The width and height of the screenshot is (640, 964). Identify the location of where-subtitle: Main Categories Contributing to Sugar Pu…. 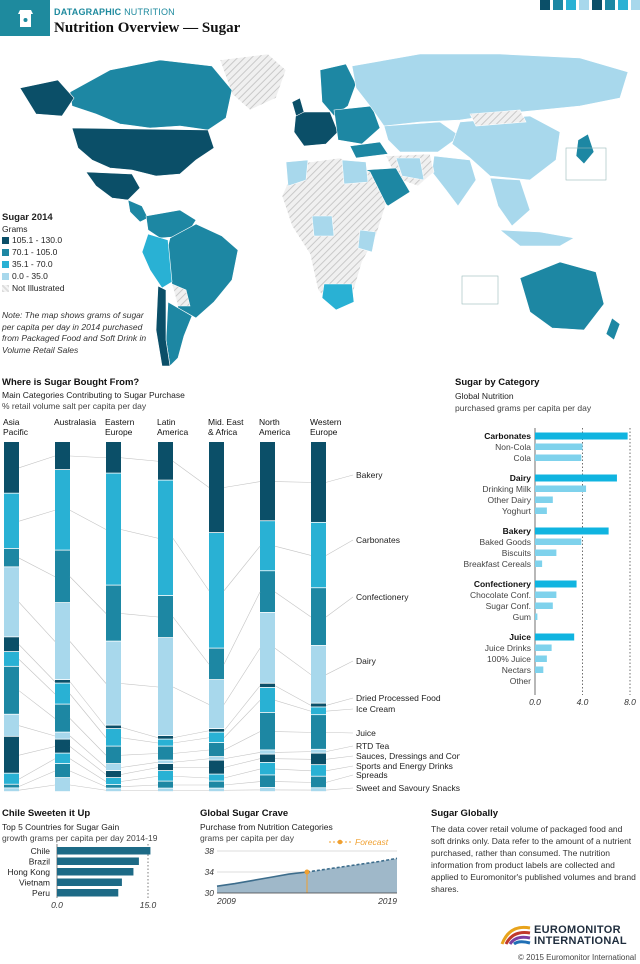
(93, 395).